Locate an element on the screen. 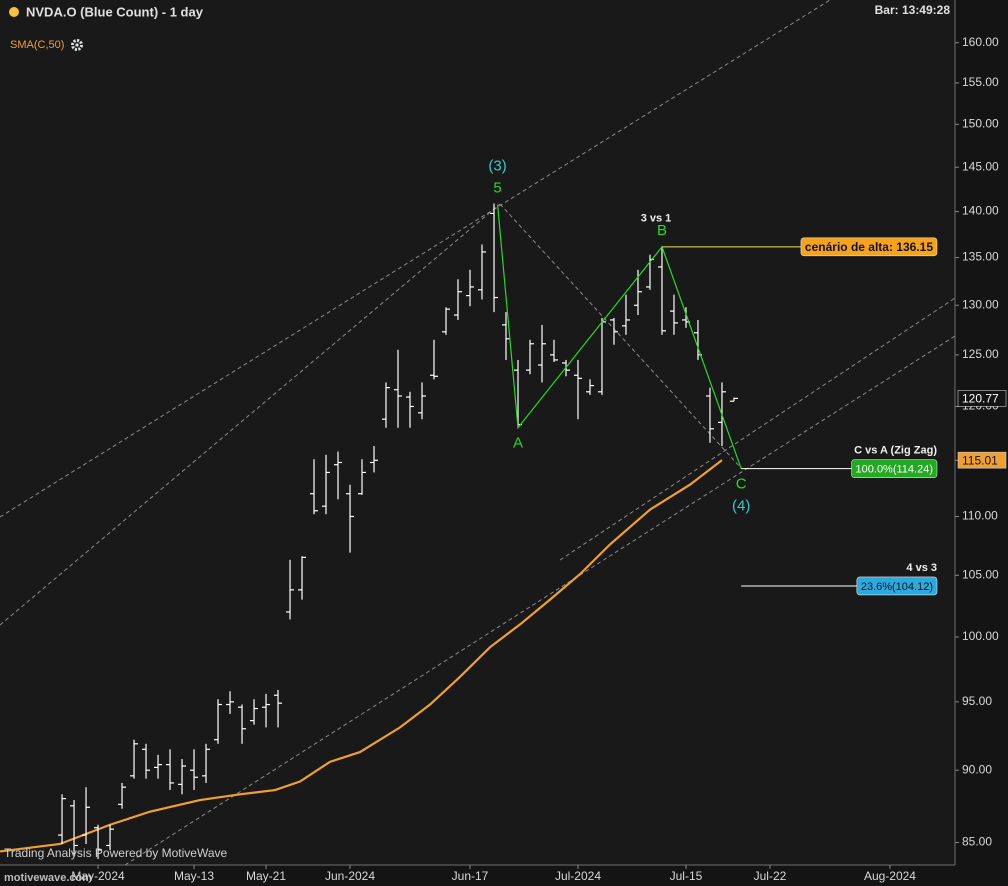 The width and height of the screenshot is (1008, 886). price-marker-label: 115.01 is located at coordinates (980, 460).